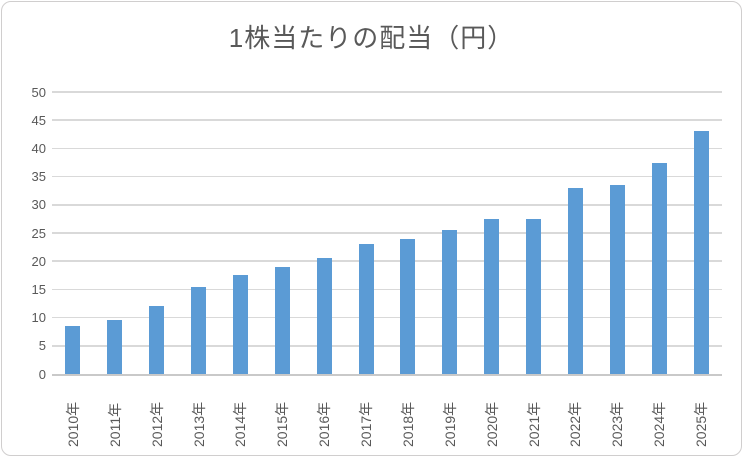  What do you see at coordinates (387, 375) in the screenshot?
I see `x-axis-line` at bounding box center [387, 375].